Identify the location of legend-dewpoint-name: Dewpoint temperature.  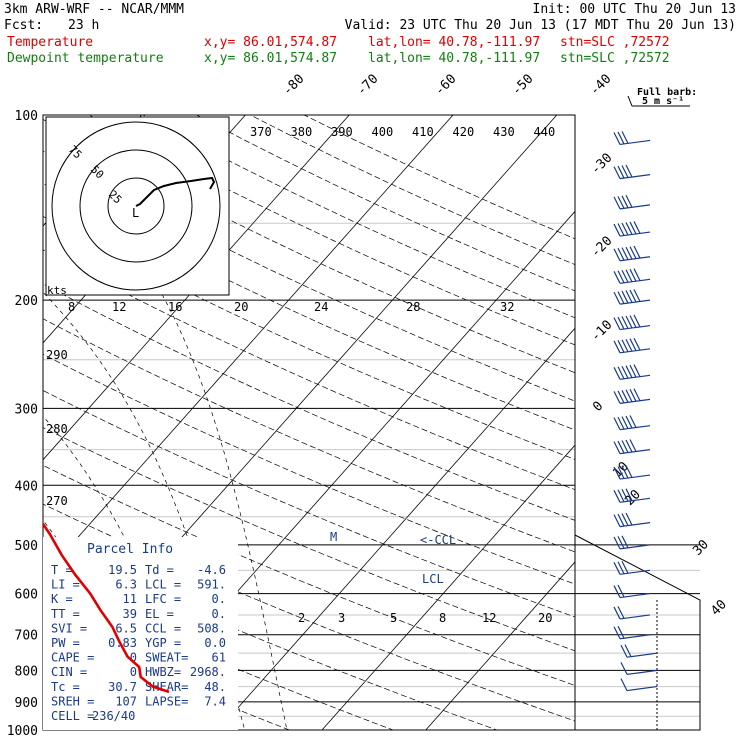
(85, 58).